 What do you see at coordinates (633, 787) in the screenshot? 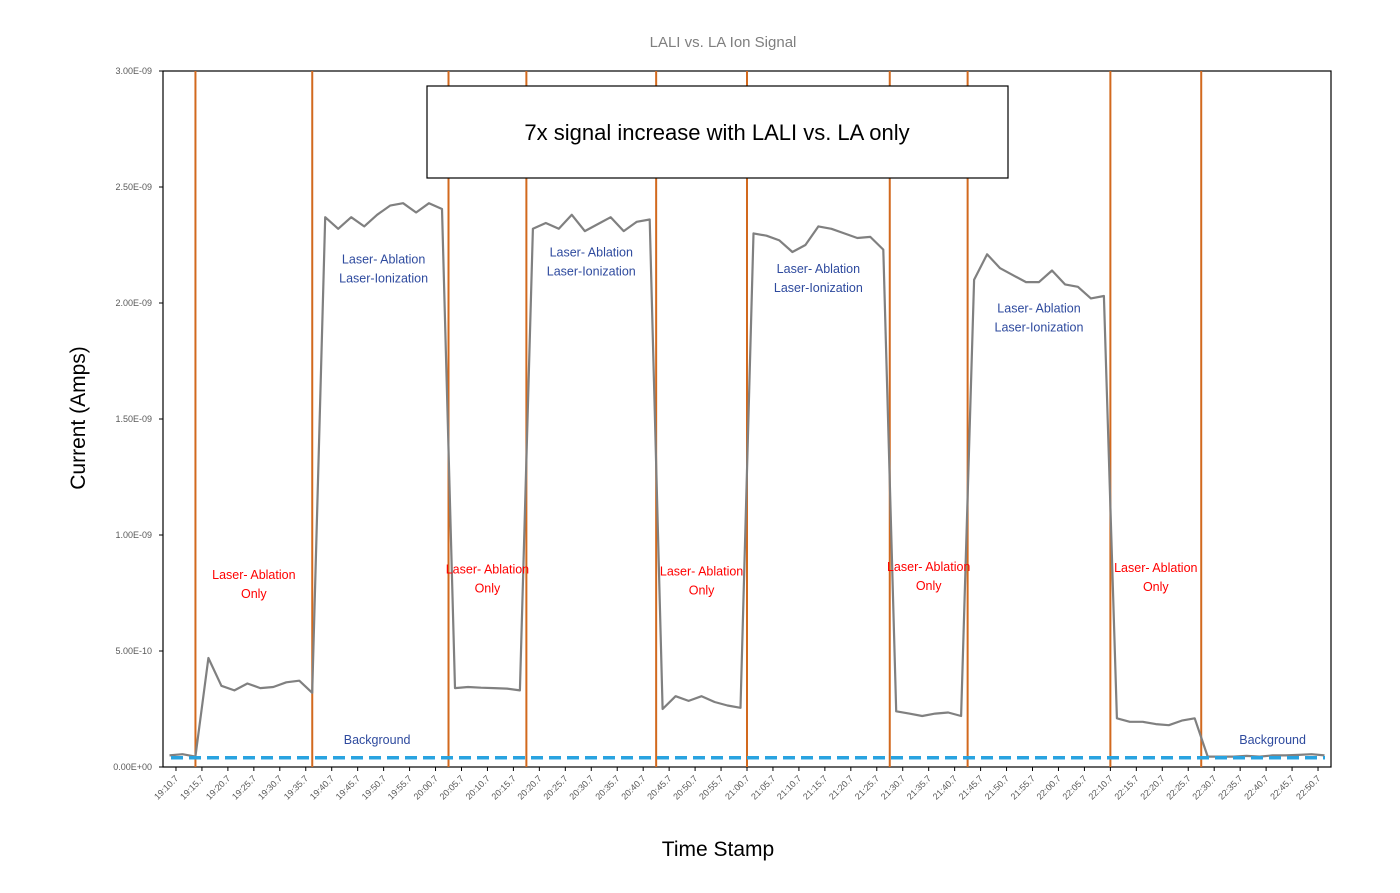
I see `x-tick-label: 20:40.7` at bounding box center [633, 787].